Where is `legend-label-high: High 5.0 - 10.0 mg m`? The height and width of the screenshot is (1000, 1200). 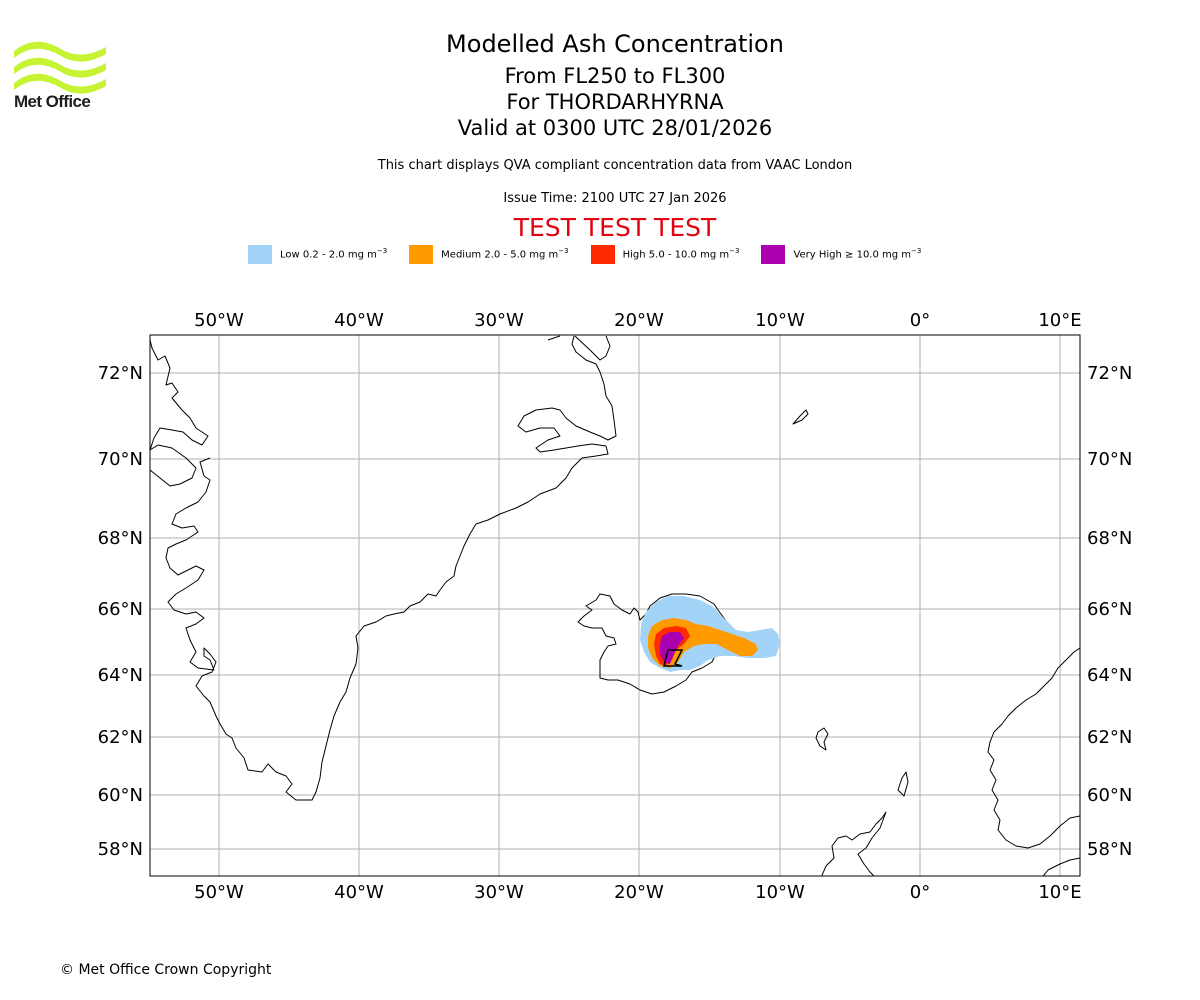 legend-label-high: High 5.0 - 10.0 mg m is located at coordinates (676, 255).